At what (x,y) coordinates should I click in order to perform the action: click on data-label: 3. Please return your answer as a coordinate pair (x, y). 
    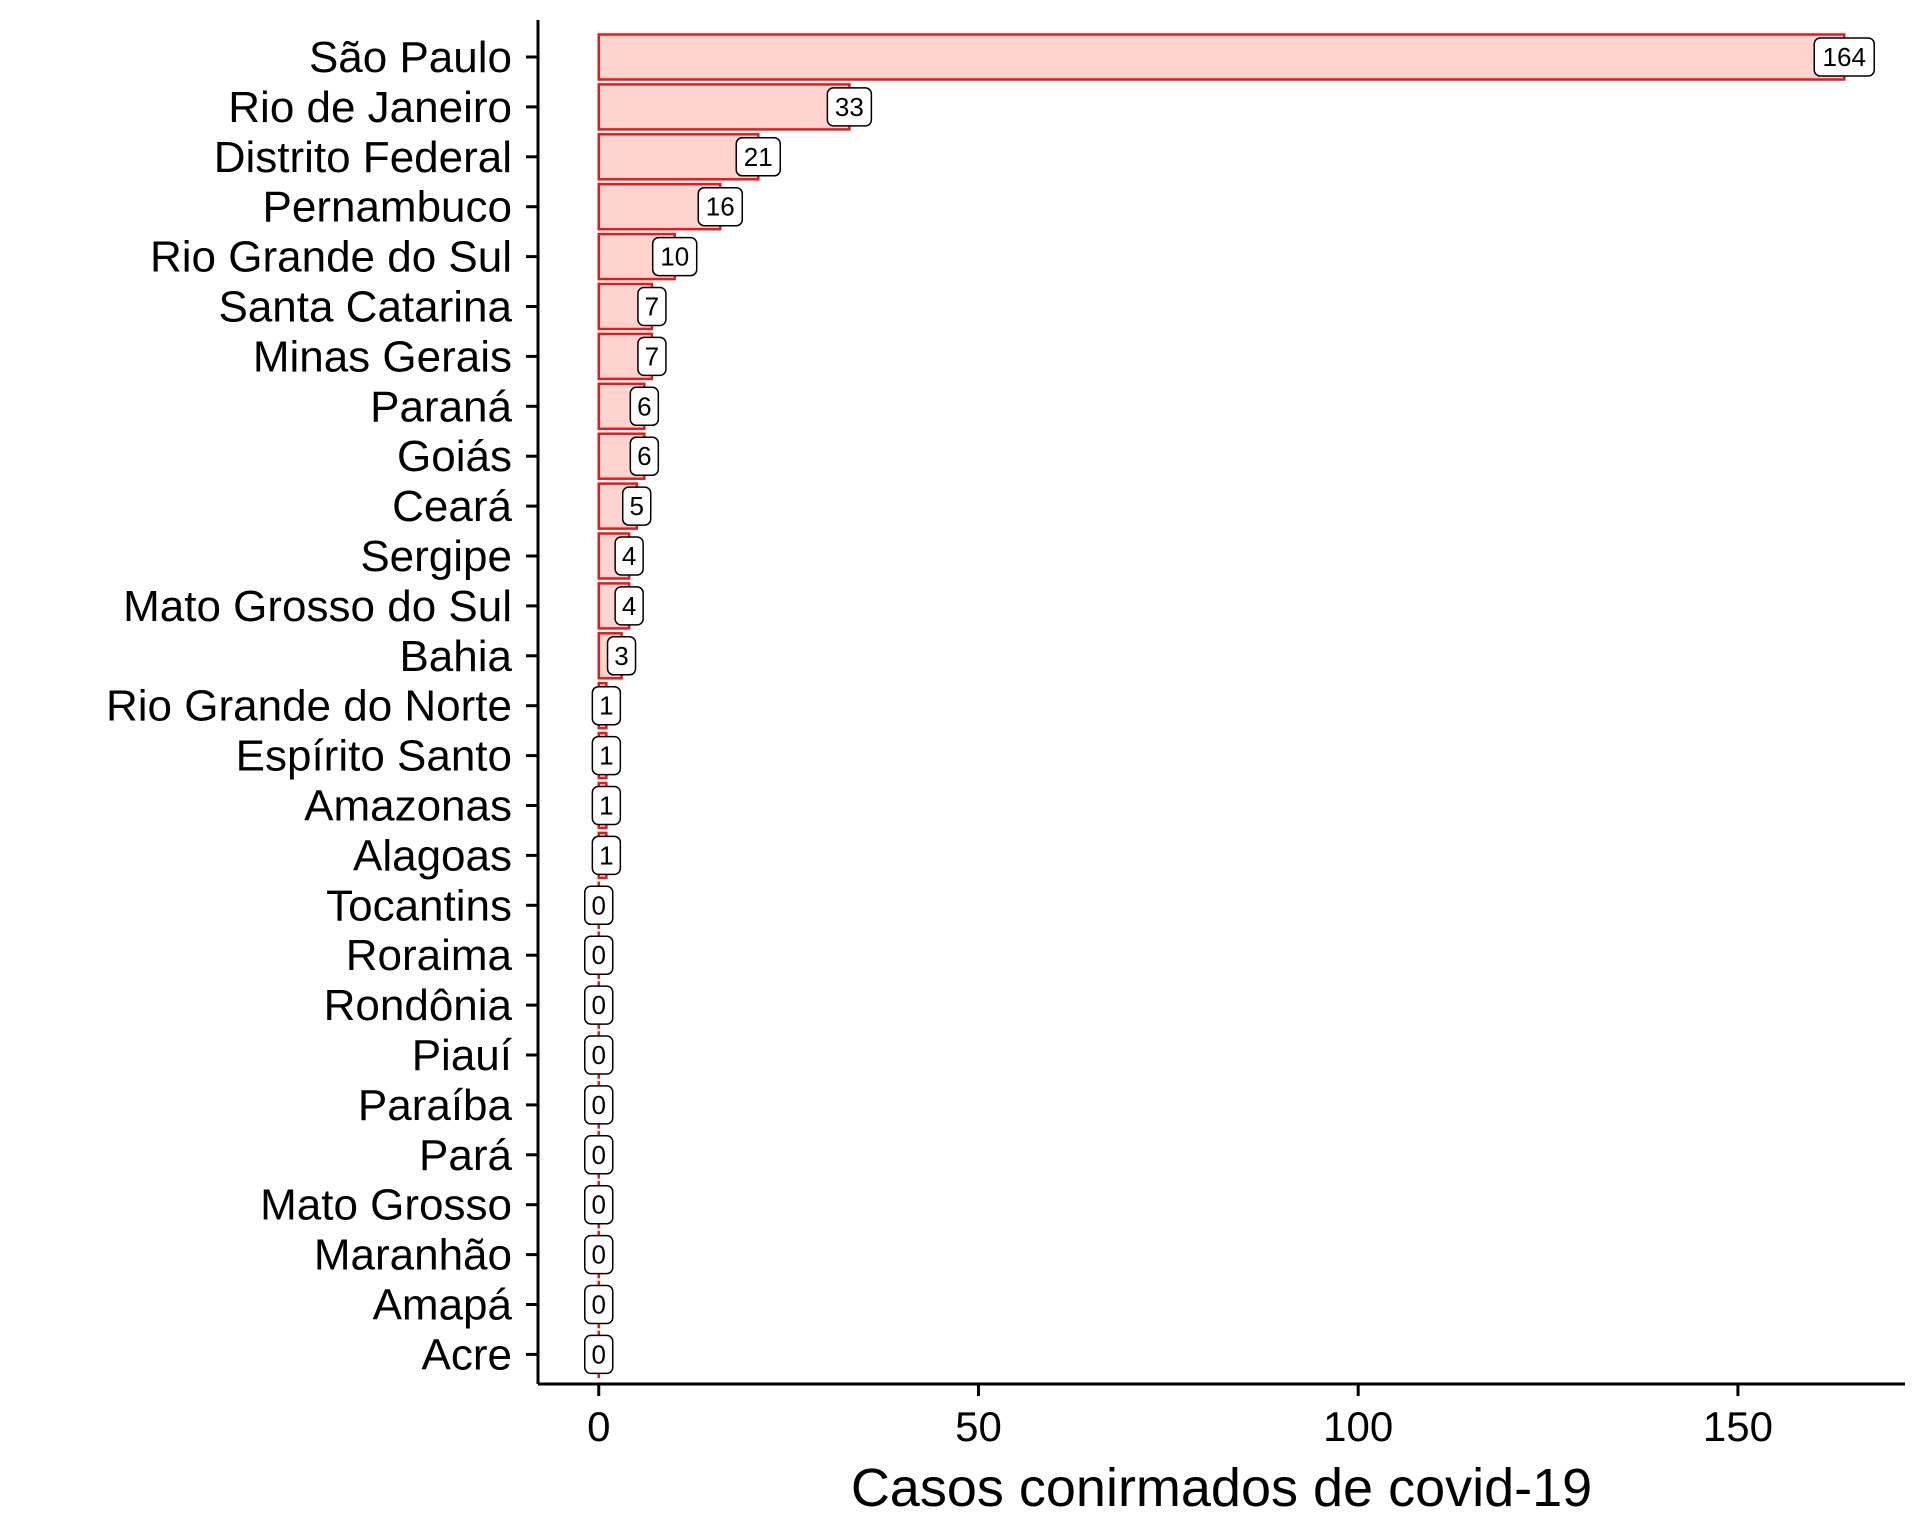
    Looking at the image, I should click on (621, 656).